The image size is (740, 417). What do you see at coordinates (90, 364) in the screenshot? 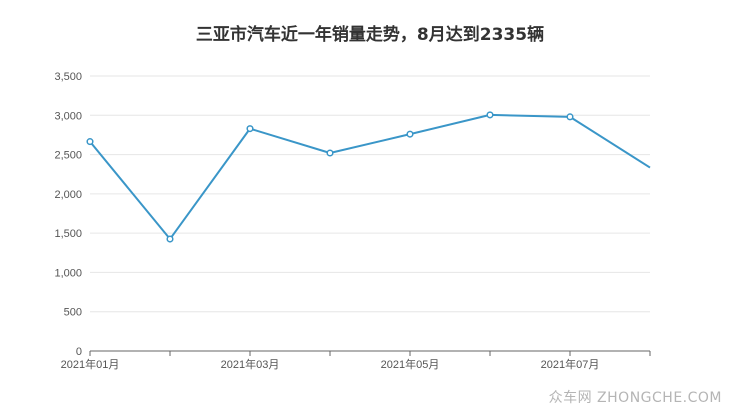
I see `x-tick-label: 2021年01月` at bounding box center [90, 364].